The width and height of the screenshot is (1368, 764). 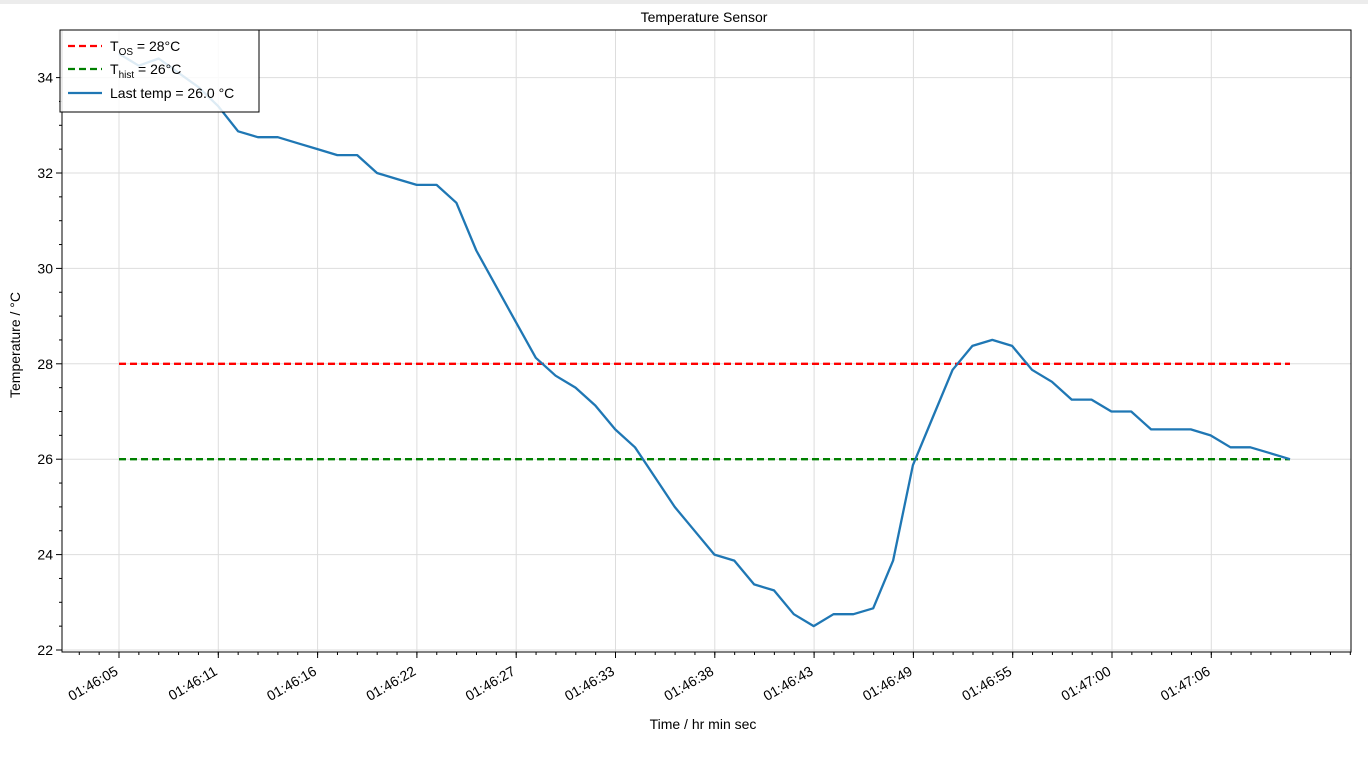 I want to click on y-axis-ticks: 22 24 26 28 30 32 34, so click(x=49, y=364).